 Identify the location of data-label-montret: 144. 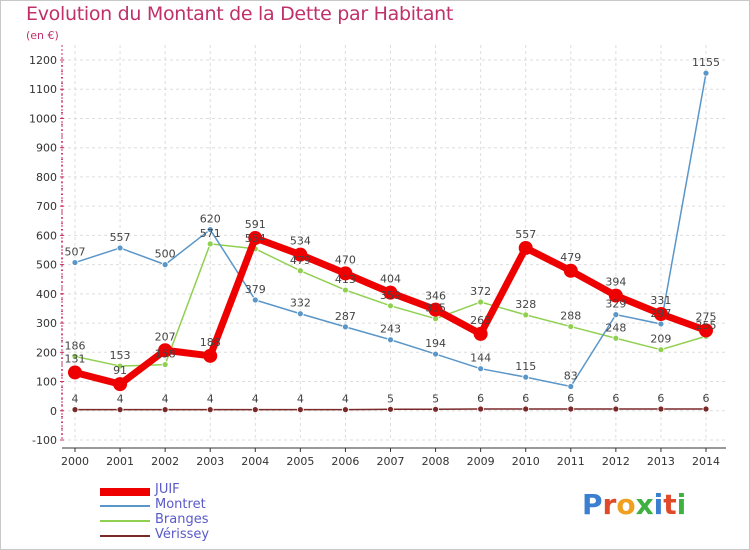
(480, 358).